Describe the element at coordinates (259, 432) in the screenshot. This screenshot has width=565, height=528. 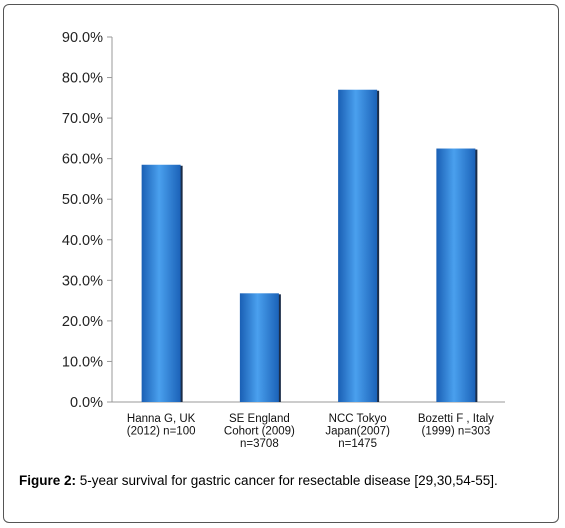
I see `x-tick-label: Cohort (2009)` at that location.